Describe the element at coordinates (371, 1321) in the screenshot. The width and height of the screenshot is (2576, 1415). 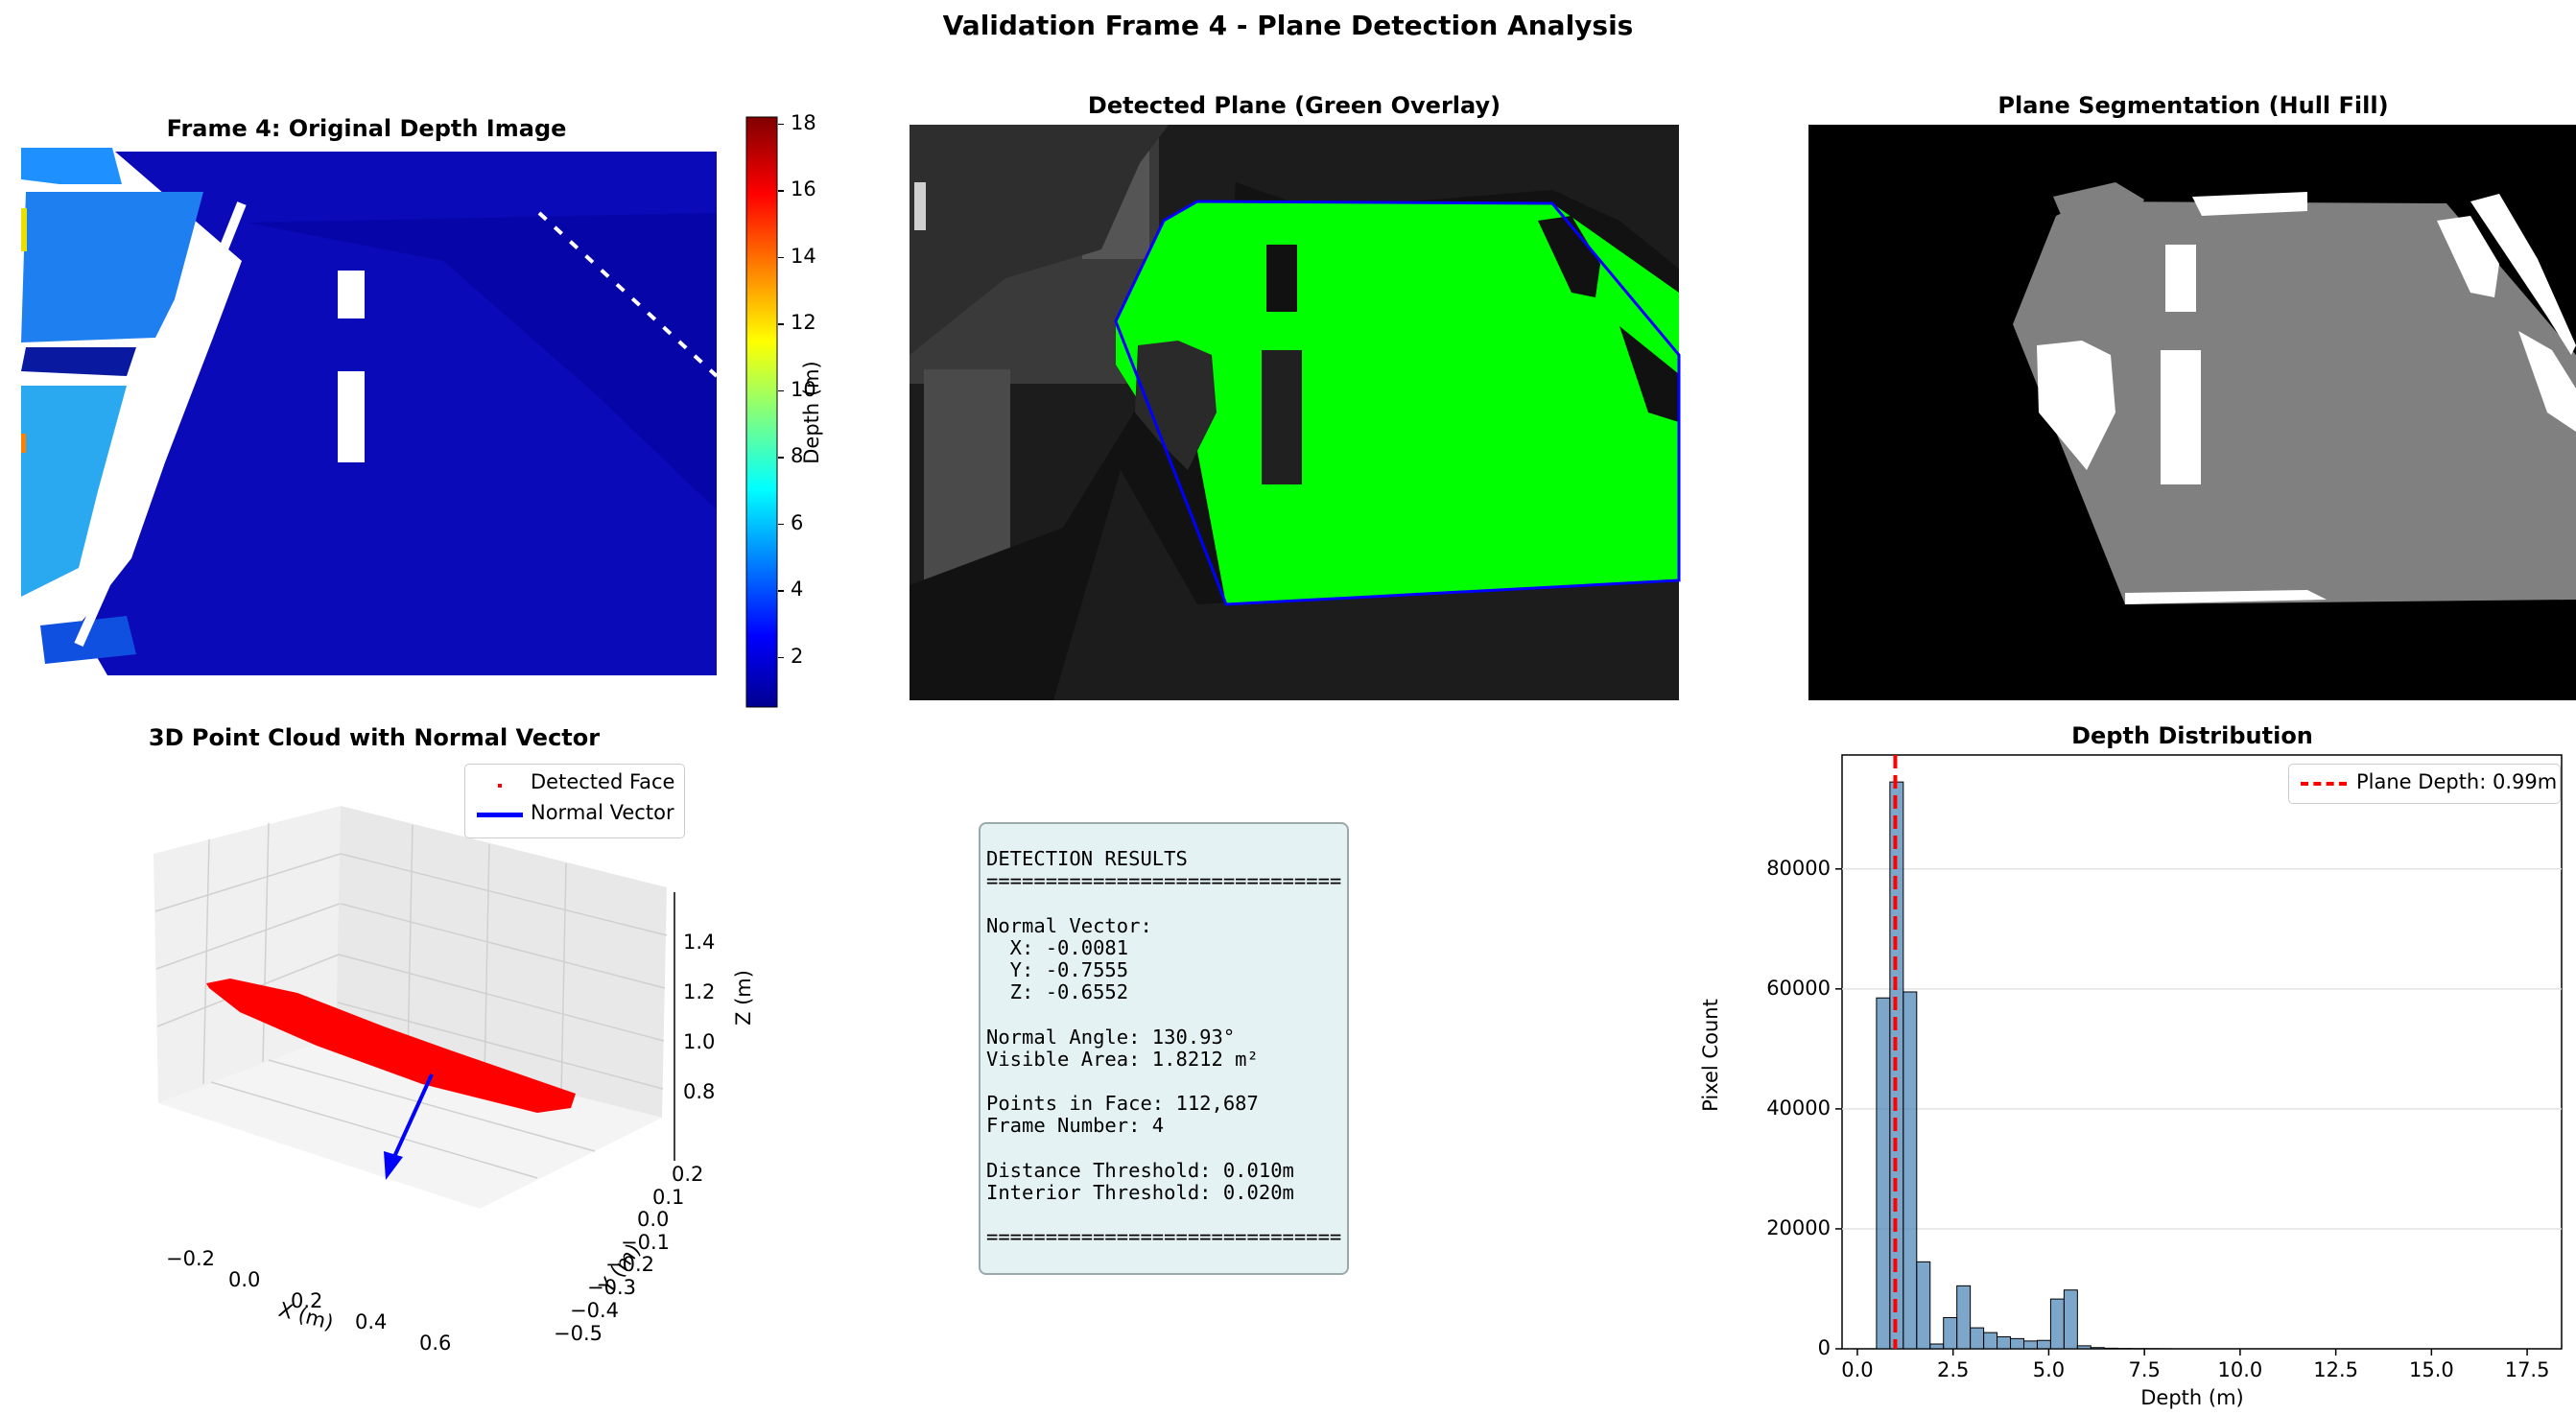
I see `pointcloud-xtick: 0.4` at that location.